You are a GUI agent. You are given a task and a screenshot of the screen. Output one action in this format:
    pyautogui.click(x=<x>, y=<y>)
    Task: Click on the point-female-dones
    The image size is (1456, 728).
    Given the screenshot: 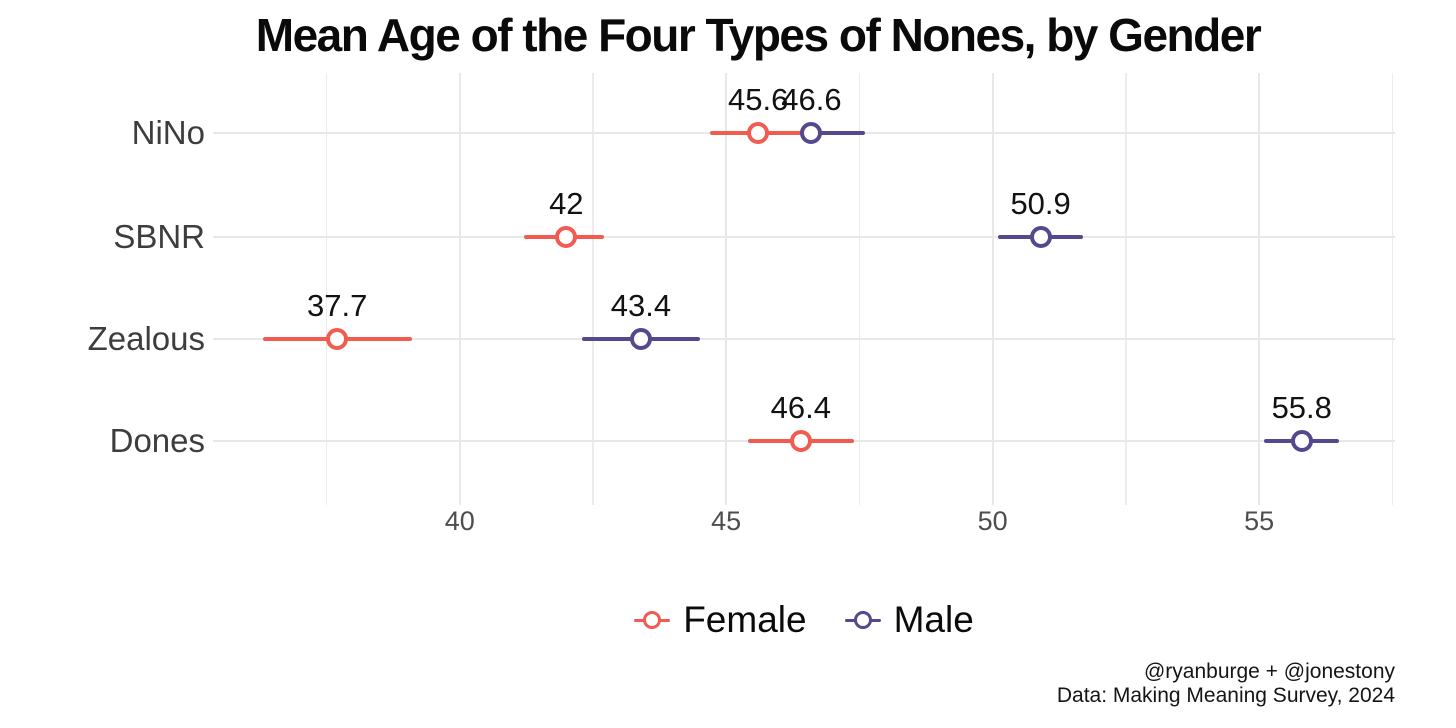 What is the action you would take?
    pyautogui.click(x=800, y=441)
    